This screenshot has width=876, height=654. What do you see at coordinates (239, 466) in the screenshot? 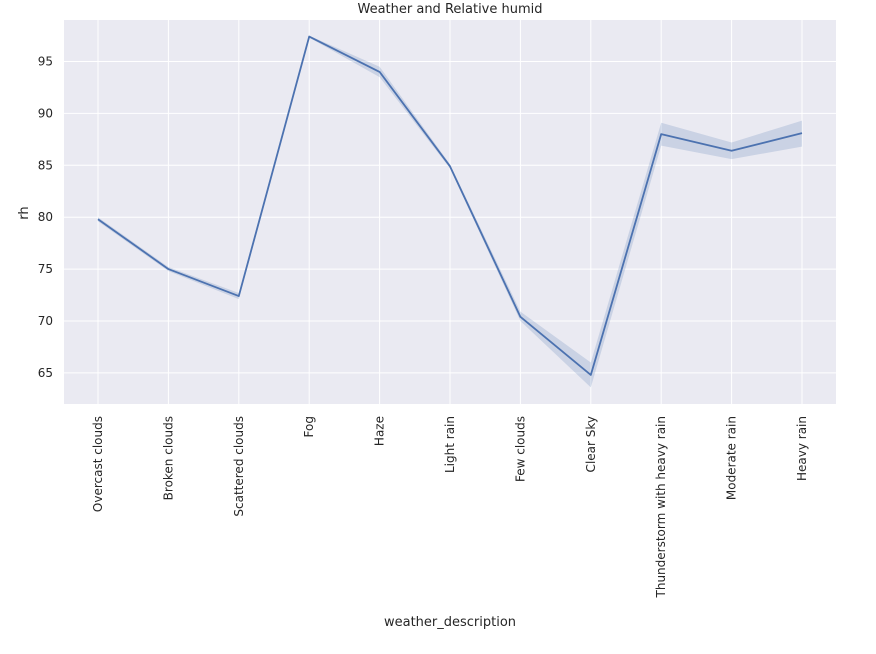
I see `x-tick-label: Scattered clouds` at bounding box center [239, 466].